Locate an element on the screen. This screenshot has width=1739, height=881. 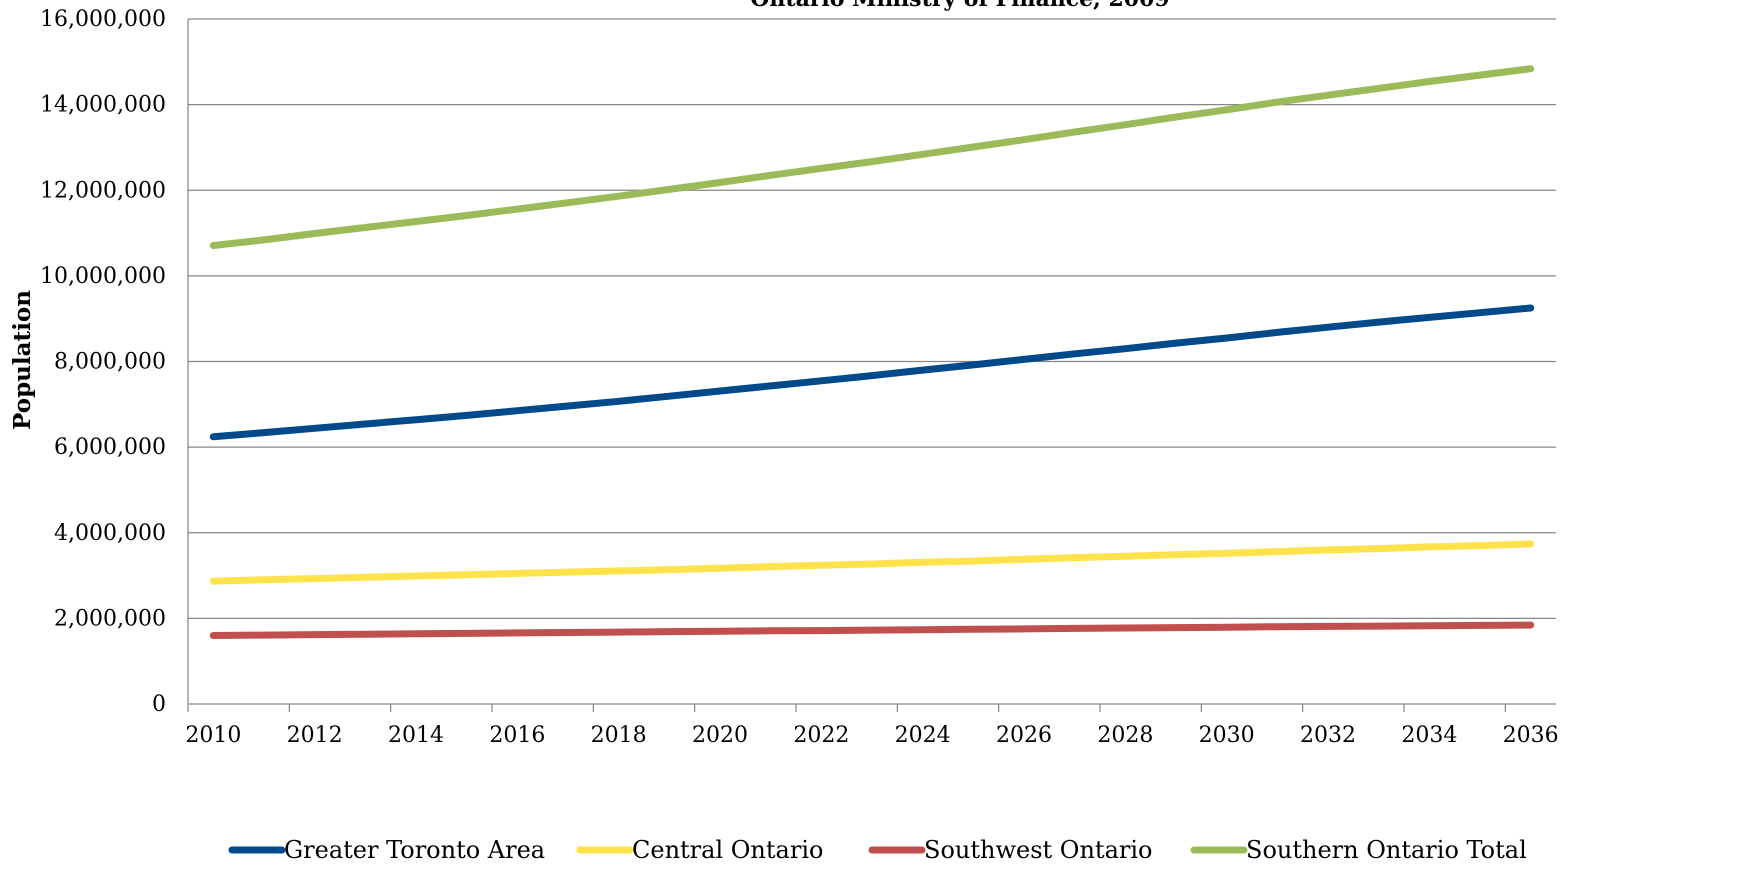
y-tick-label: 12,000,000 is located at coordinates (103, 190).